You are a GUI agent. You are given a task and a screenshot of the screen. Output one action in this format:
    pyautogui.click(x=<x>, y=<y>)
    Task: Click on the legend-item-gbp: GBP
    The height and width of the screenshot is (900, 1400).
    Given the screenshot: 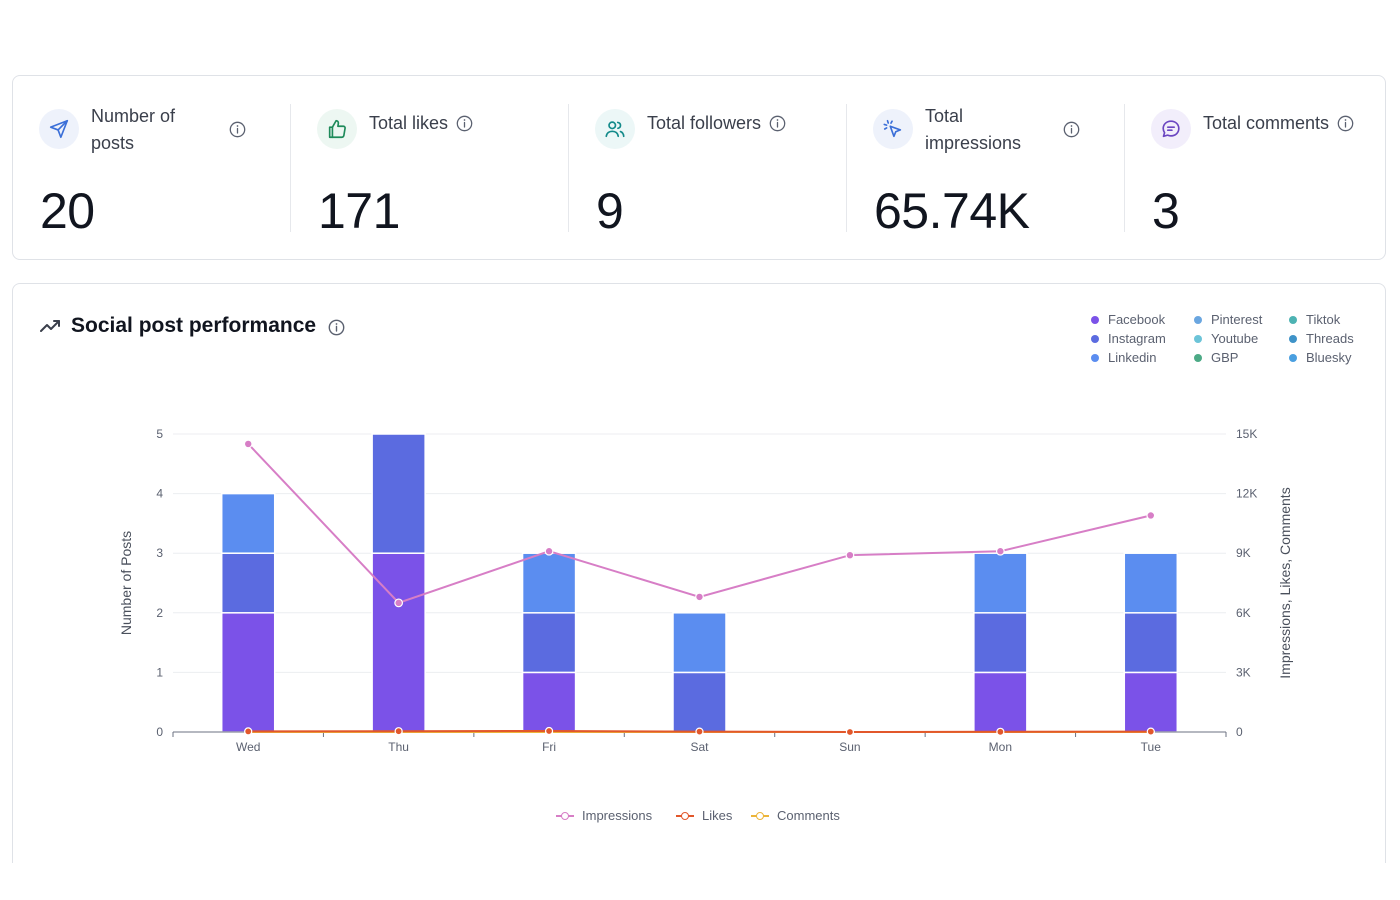 What is the action you would take?
    pyautogui.click(x=1216, y=357)
    